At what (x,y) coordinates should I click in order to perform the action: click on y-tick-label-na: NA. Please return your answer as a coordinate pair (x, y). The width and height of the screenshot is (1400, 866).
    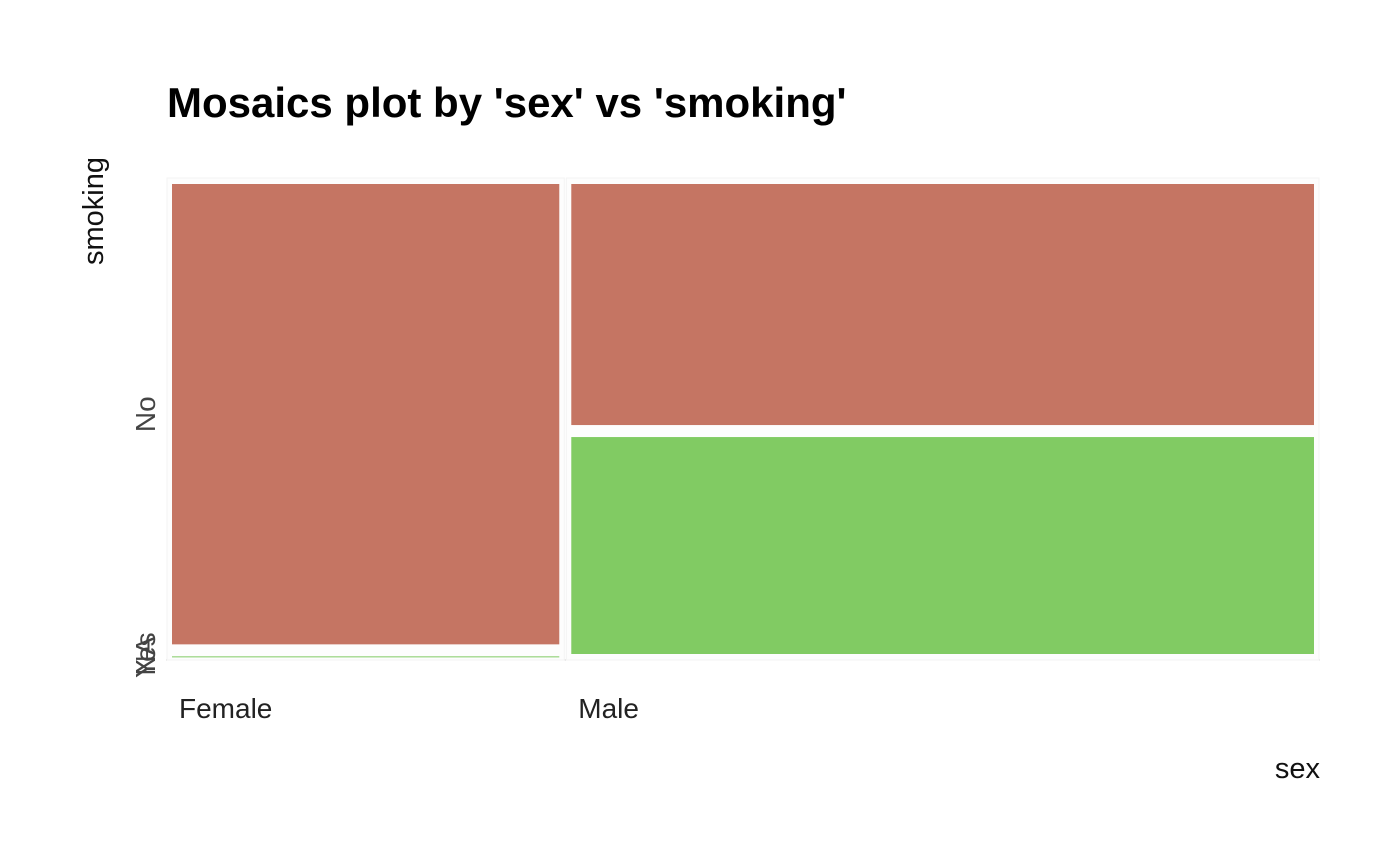
    Looking at the image, I should click on (145, 655).